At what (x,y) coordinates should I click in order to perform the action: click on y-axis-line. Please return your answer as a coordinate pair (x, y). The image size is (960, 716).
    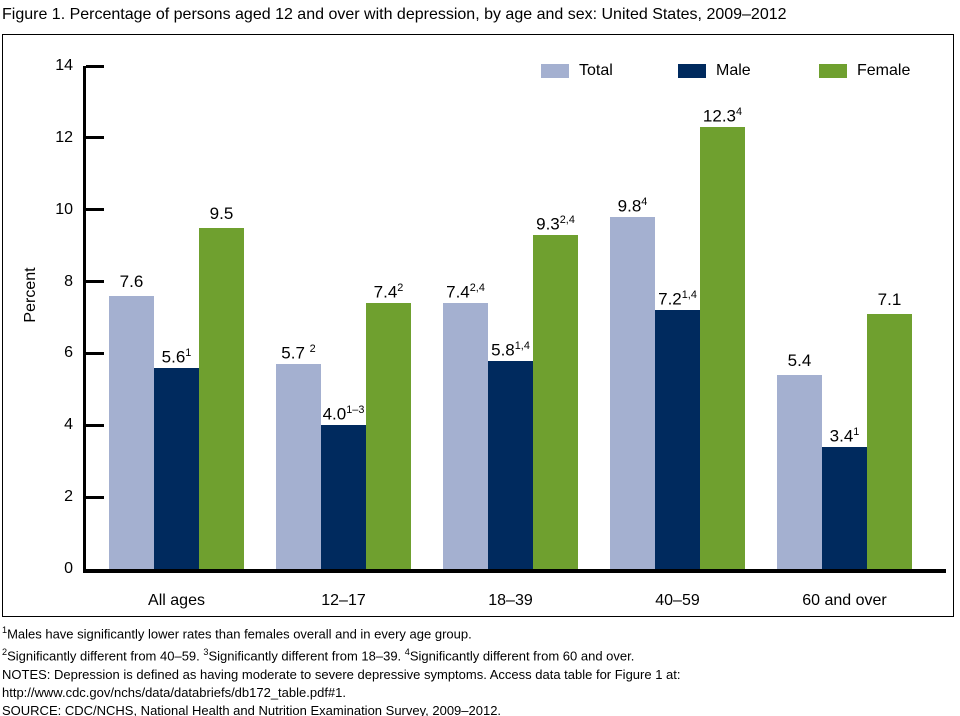
    Looking at the image, I should click on (84, 319).